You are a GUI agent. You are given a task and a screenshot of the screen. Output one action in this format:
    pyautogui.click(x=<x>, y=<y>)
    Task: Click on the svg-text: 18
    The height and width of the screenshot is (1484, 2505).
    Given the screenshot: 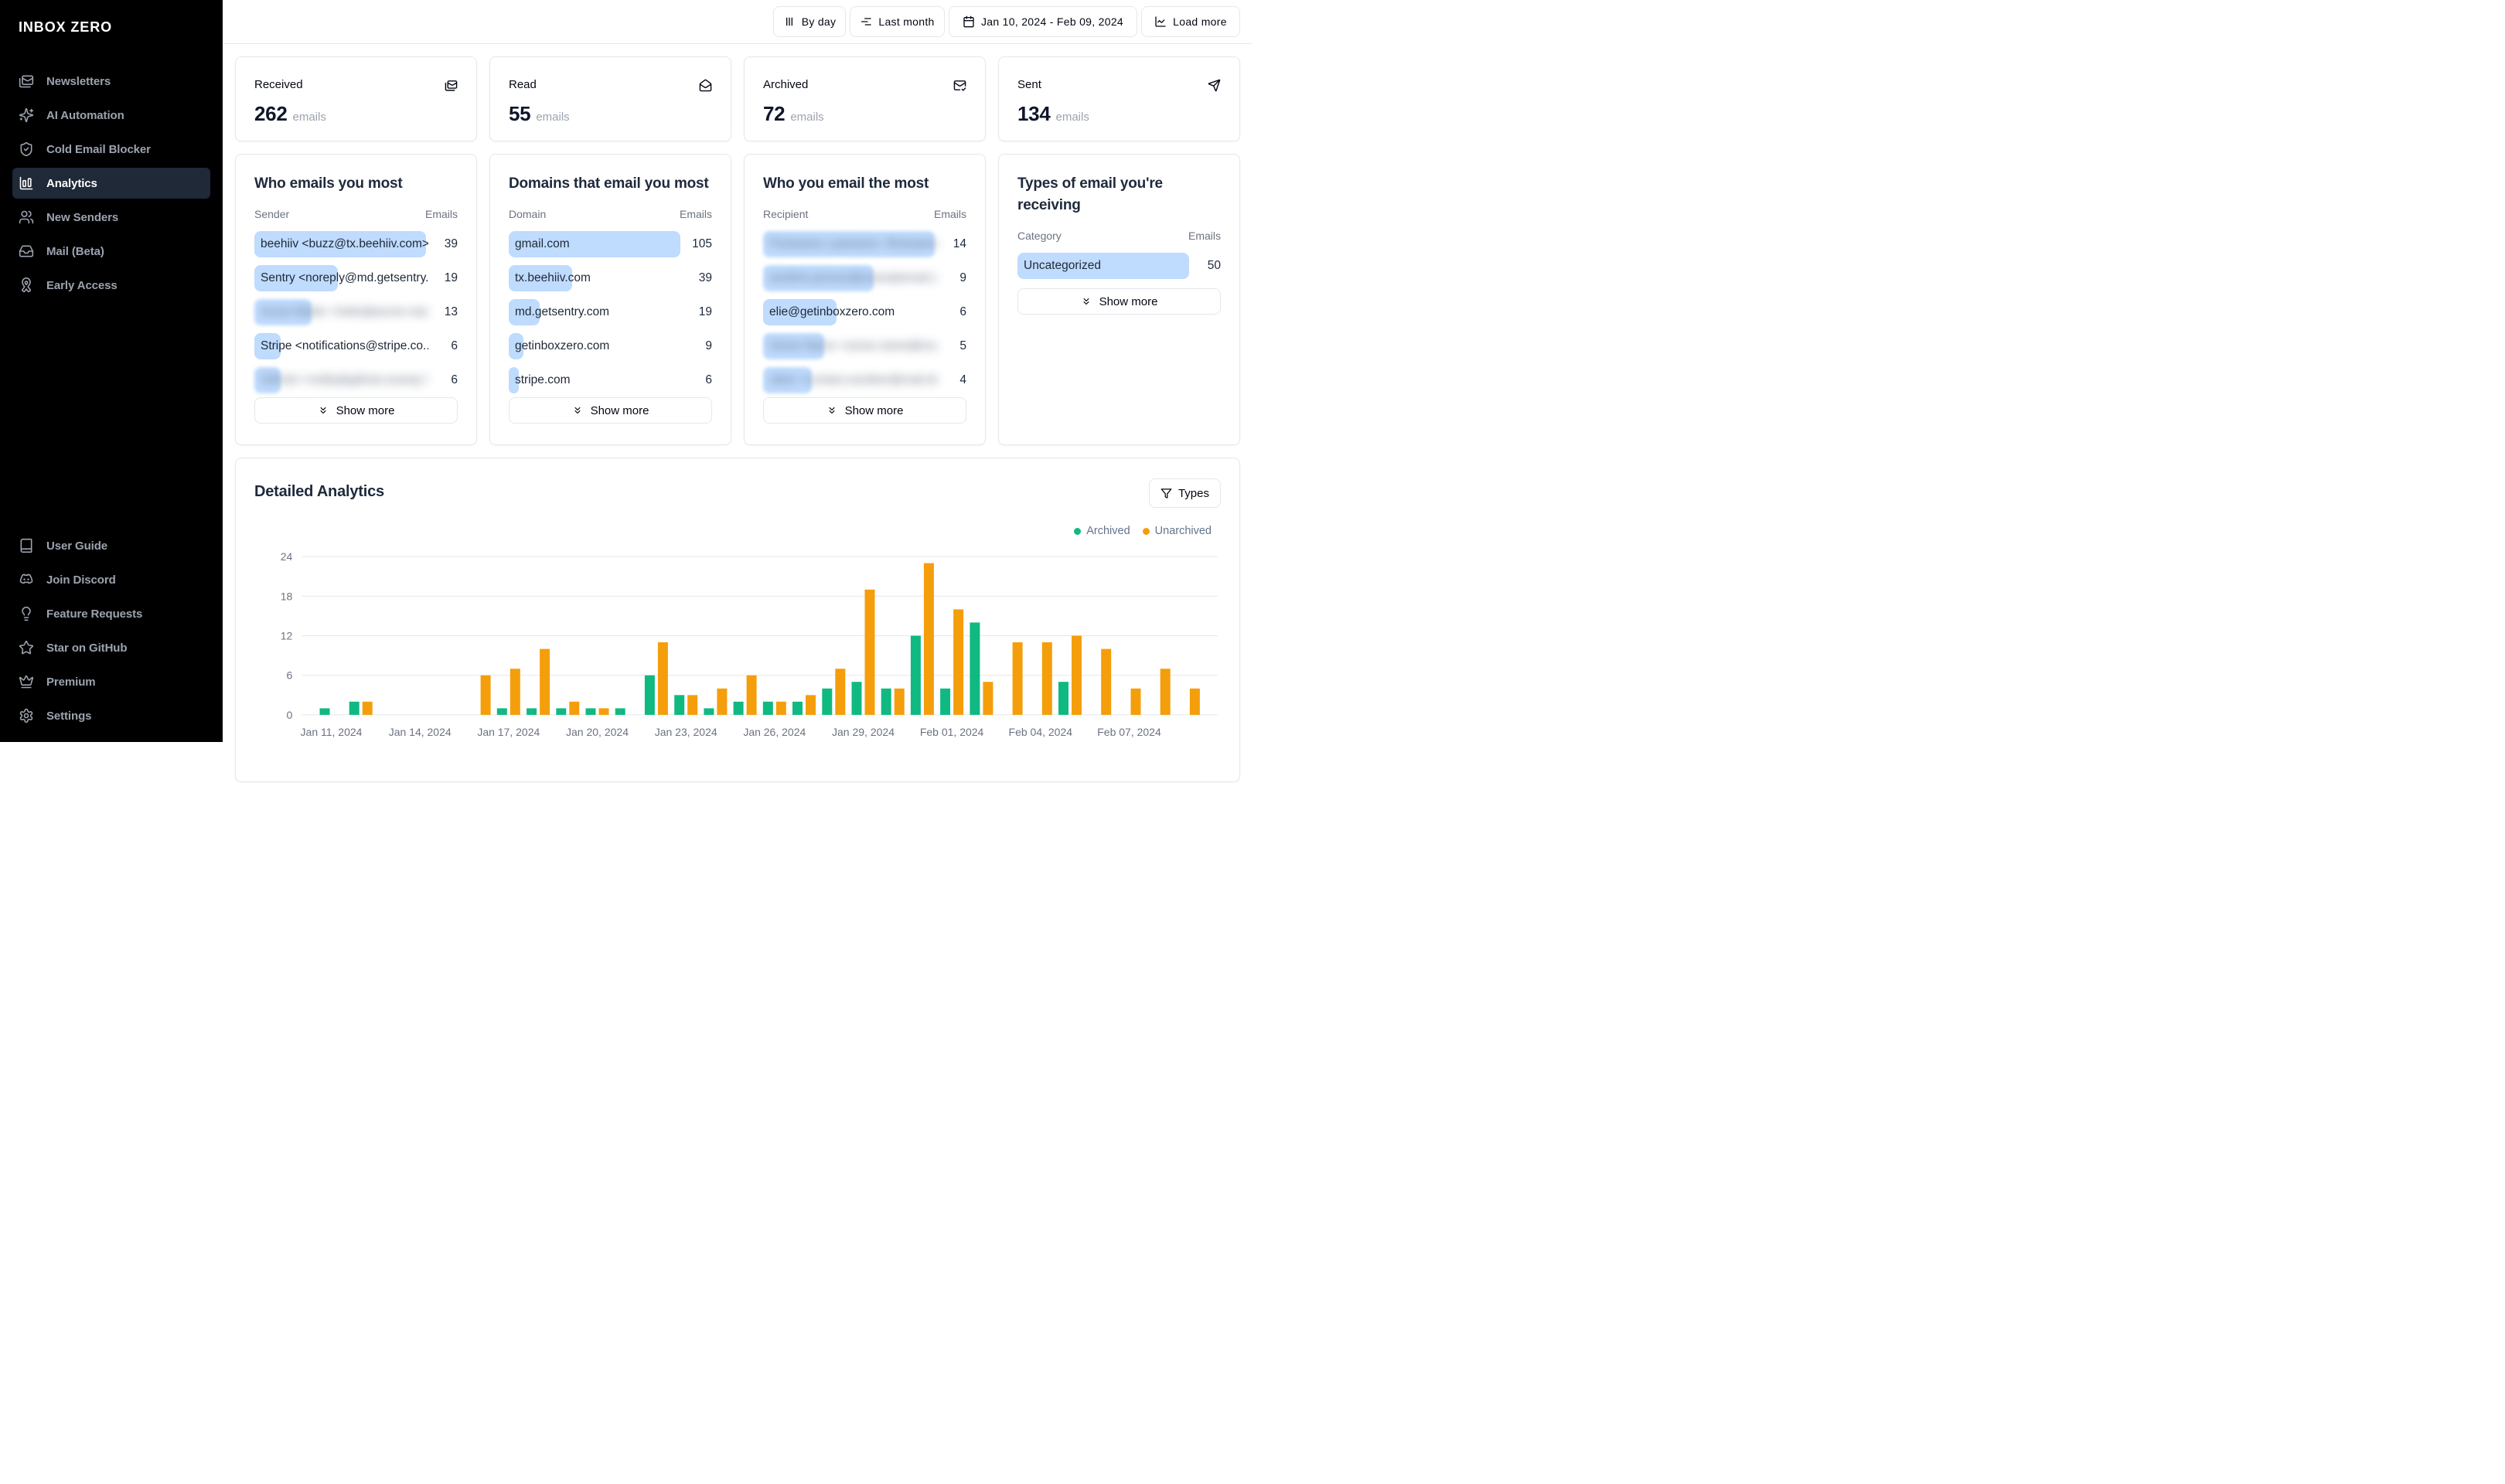 What is the action you would take?
    pyautogui.click(x=287, y=596)
    